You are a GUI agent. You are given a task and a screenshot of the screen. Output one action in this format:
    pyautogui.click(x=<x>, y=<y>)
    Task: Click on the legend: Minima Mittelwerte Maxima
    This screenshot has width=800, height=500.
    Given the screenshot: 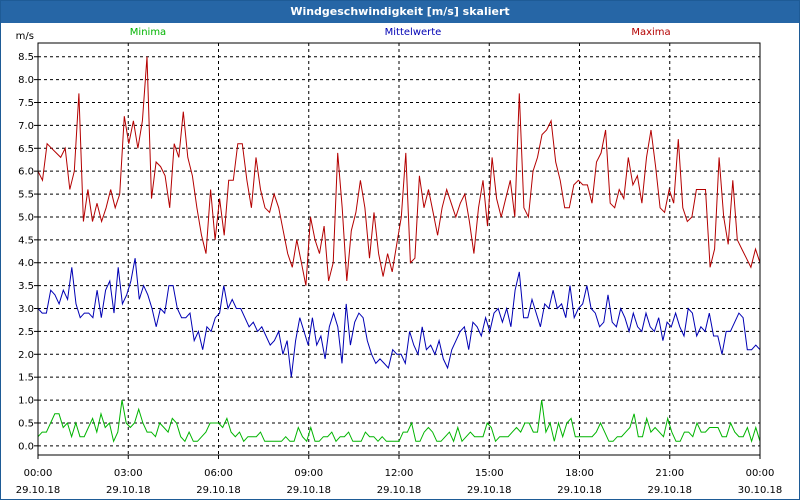 What is the action you would take?
    pyautogui.click(x=400, y=32)
    